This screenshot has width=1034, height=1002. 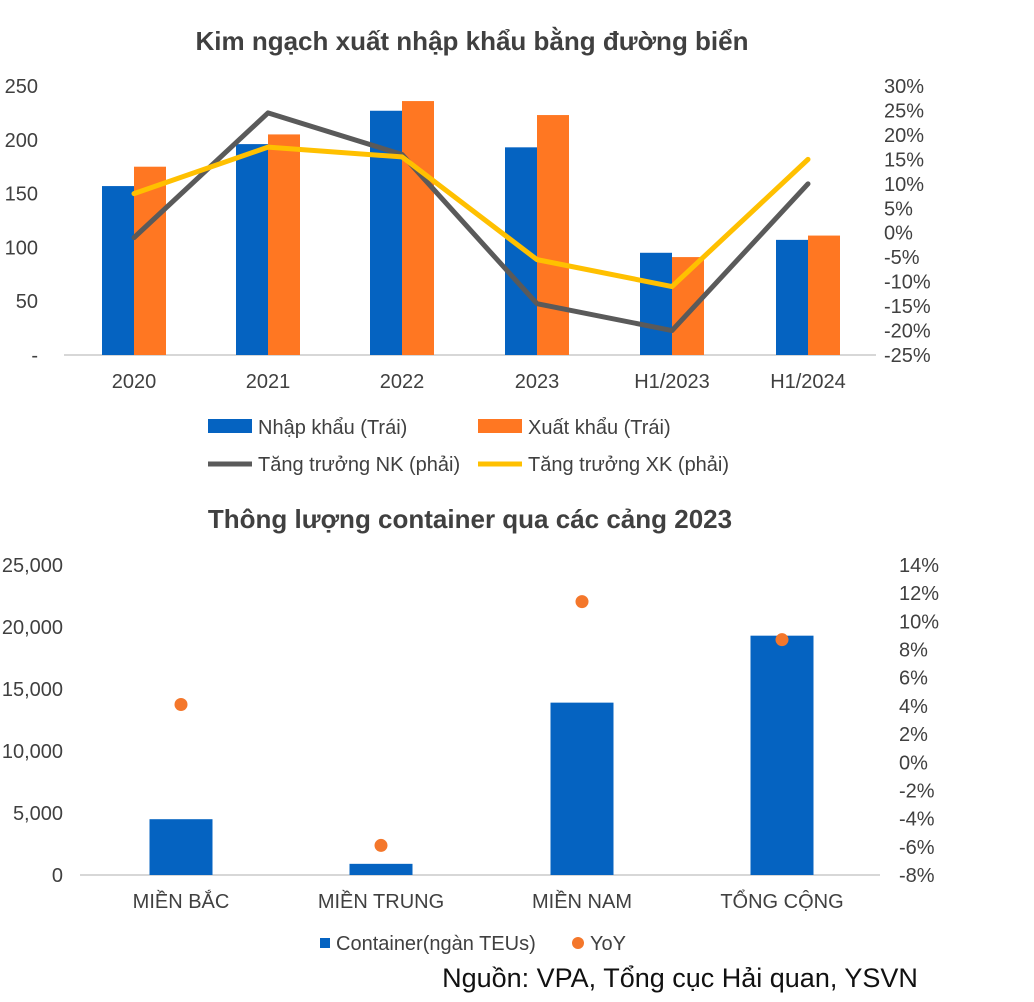 What do you see at coordinates (181, 847) in the screenshot?
I see `bar-container-mi-n-b-c` at bounding box center [181, 847].